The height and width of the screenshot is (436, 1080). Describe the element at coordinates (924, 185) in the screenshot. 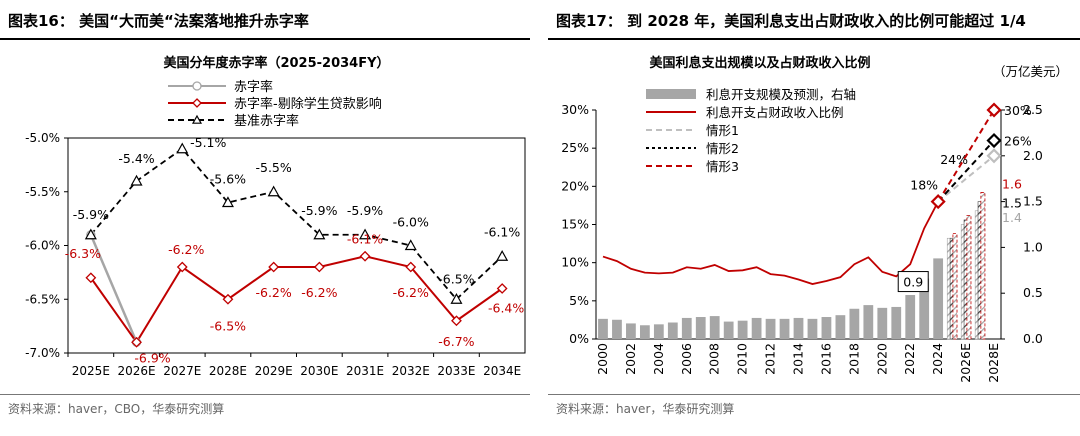

I see `ratio-2024-label: 18%` at that location.